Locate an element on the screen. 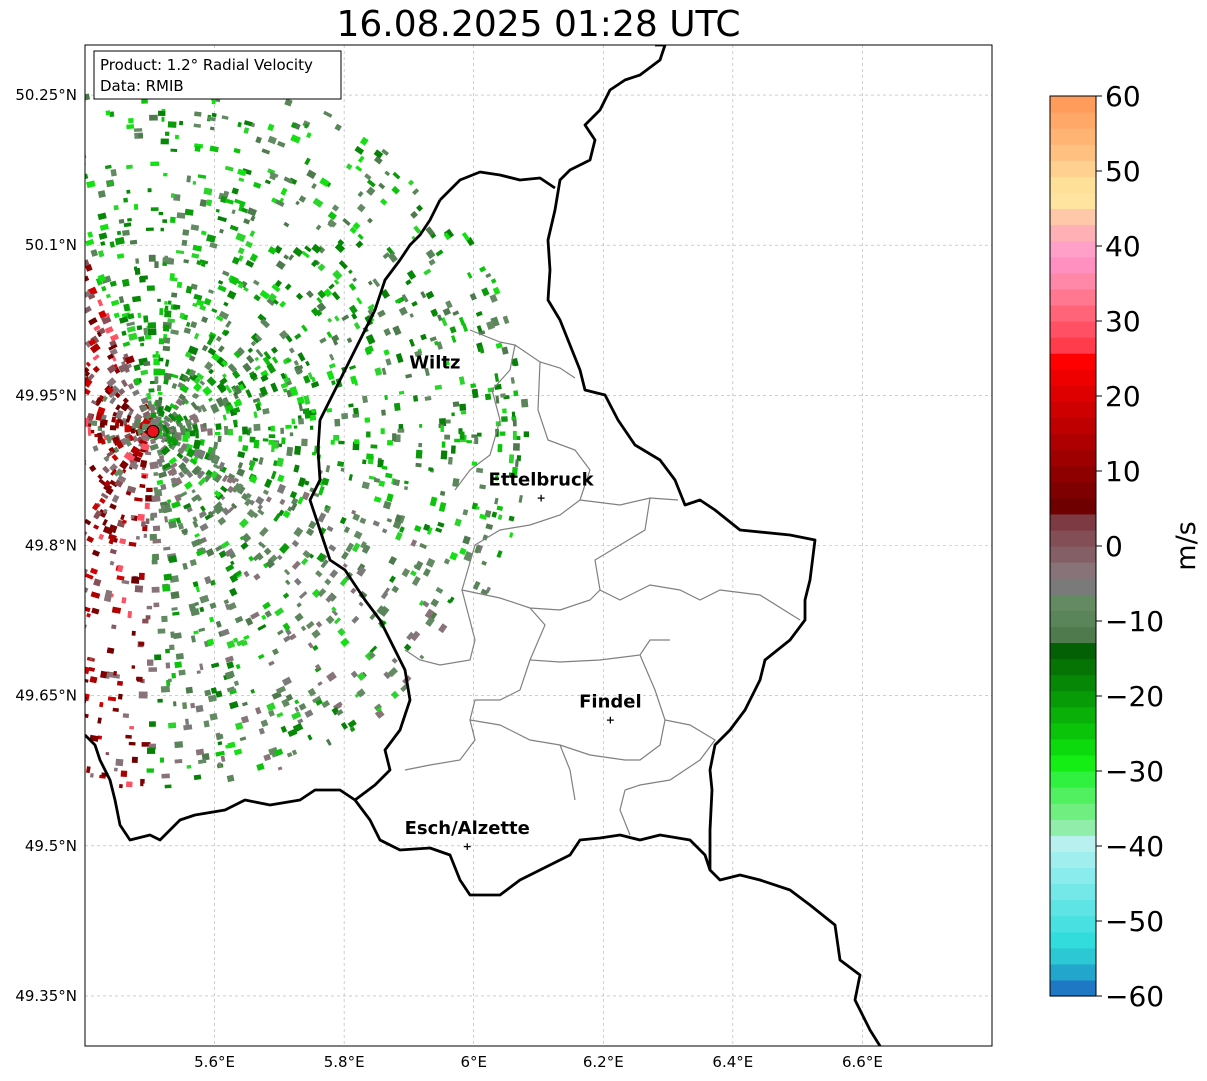 Image resolution: width=1207 pixels, height=1081 pixels. colorbar-tick-label: −50 is located at coordinates (1134, 921).